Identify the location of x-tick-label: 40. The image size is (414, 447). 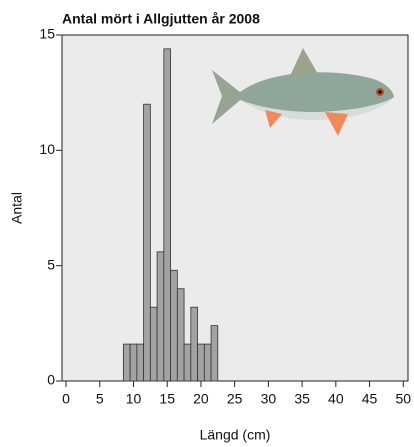
(336, 399).